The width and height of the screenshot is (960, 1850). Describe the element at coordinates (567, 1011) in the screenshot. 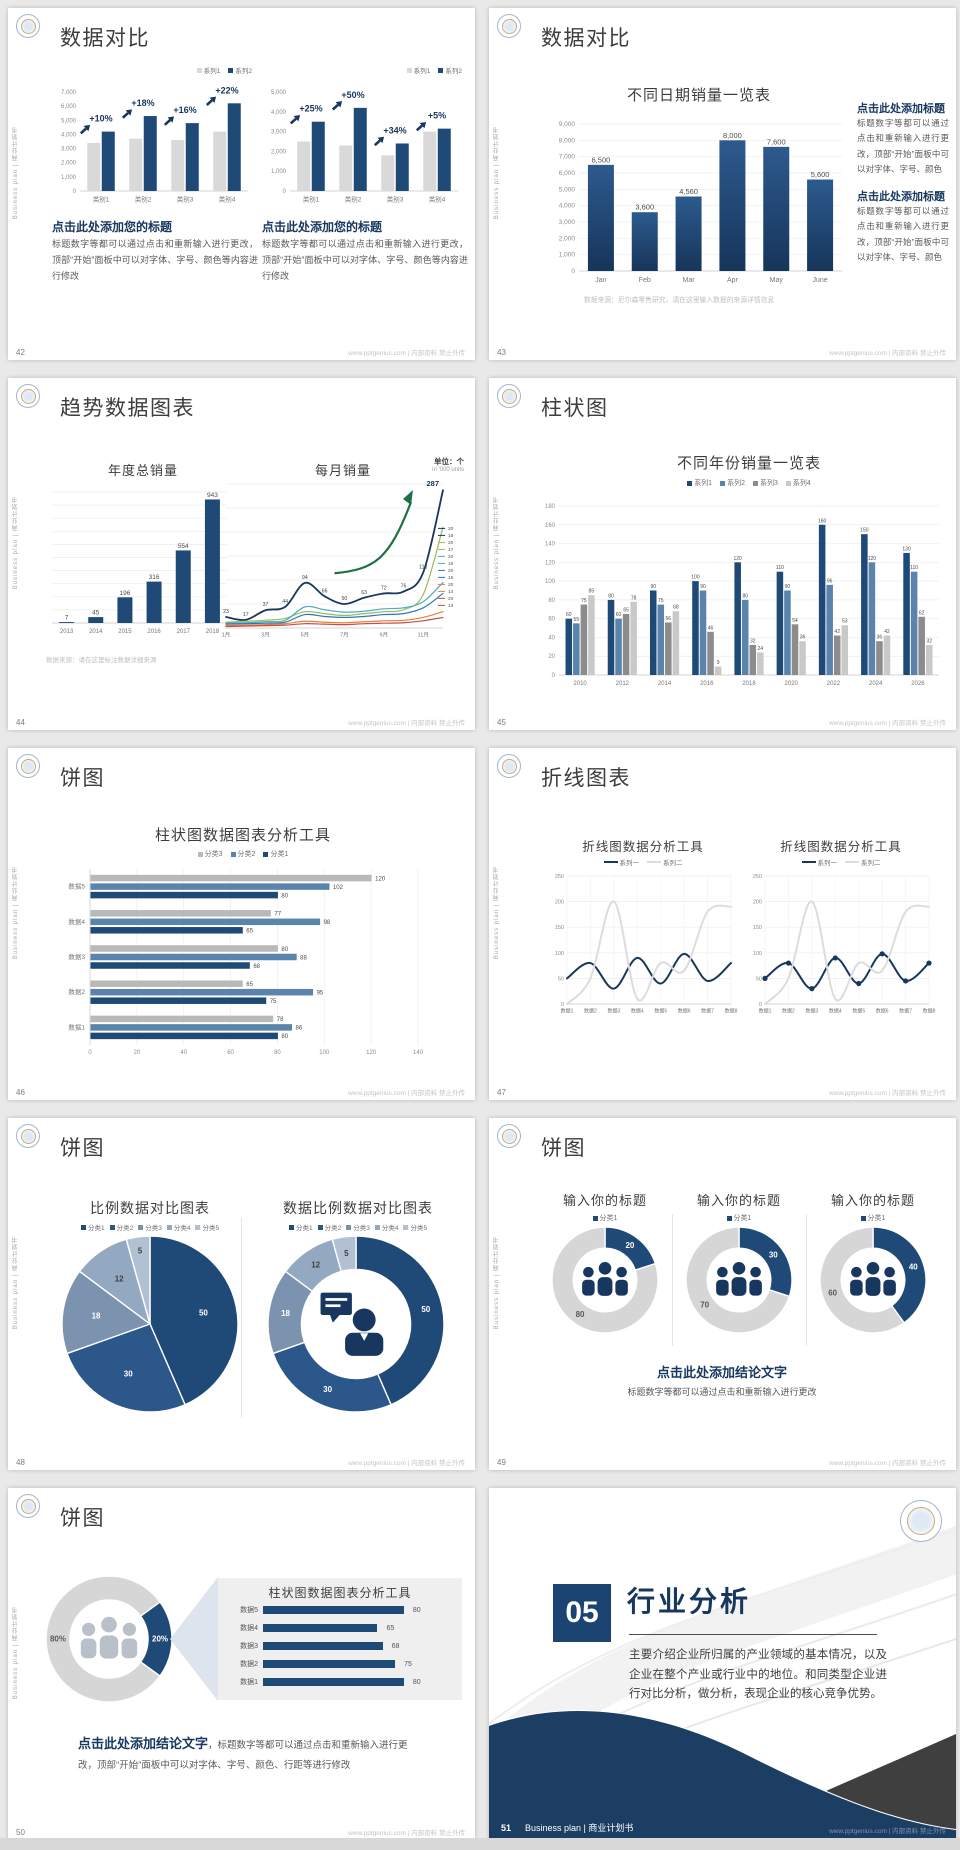

I see `svg-text: 数据1` at that location.